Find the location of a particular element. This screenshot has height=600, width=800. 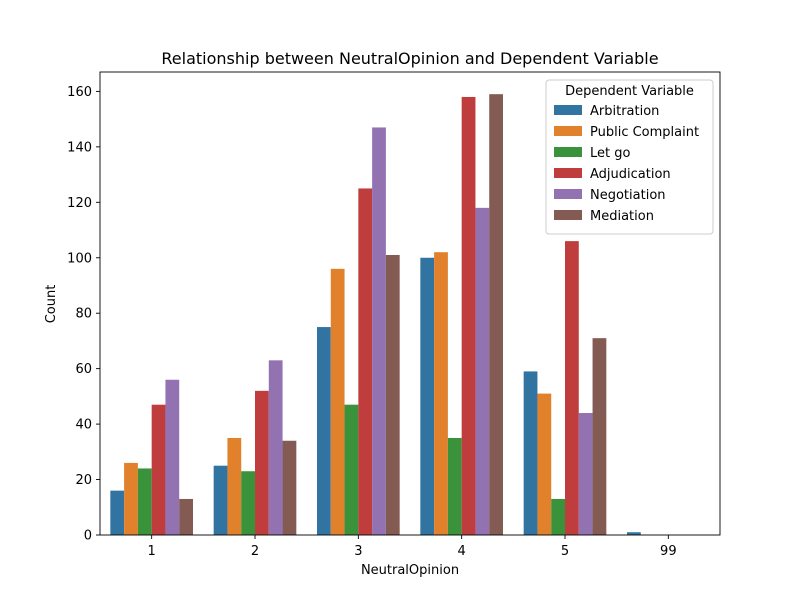

y-axis-label: Count is located at coordinates (51, 304).